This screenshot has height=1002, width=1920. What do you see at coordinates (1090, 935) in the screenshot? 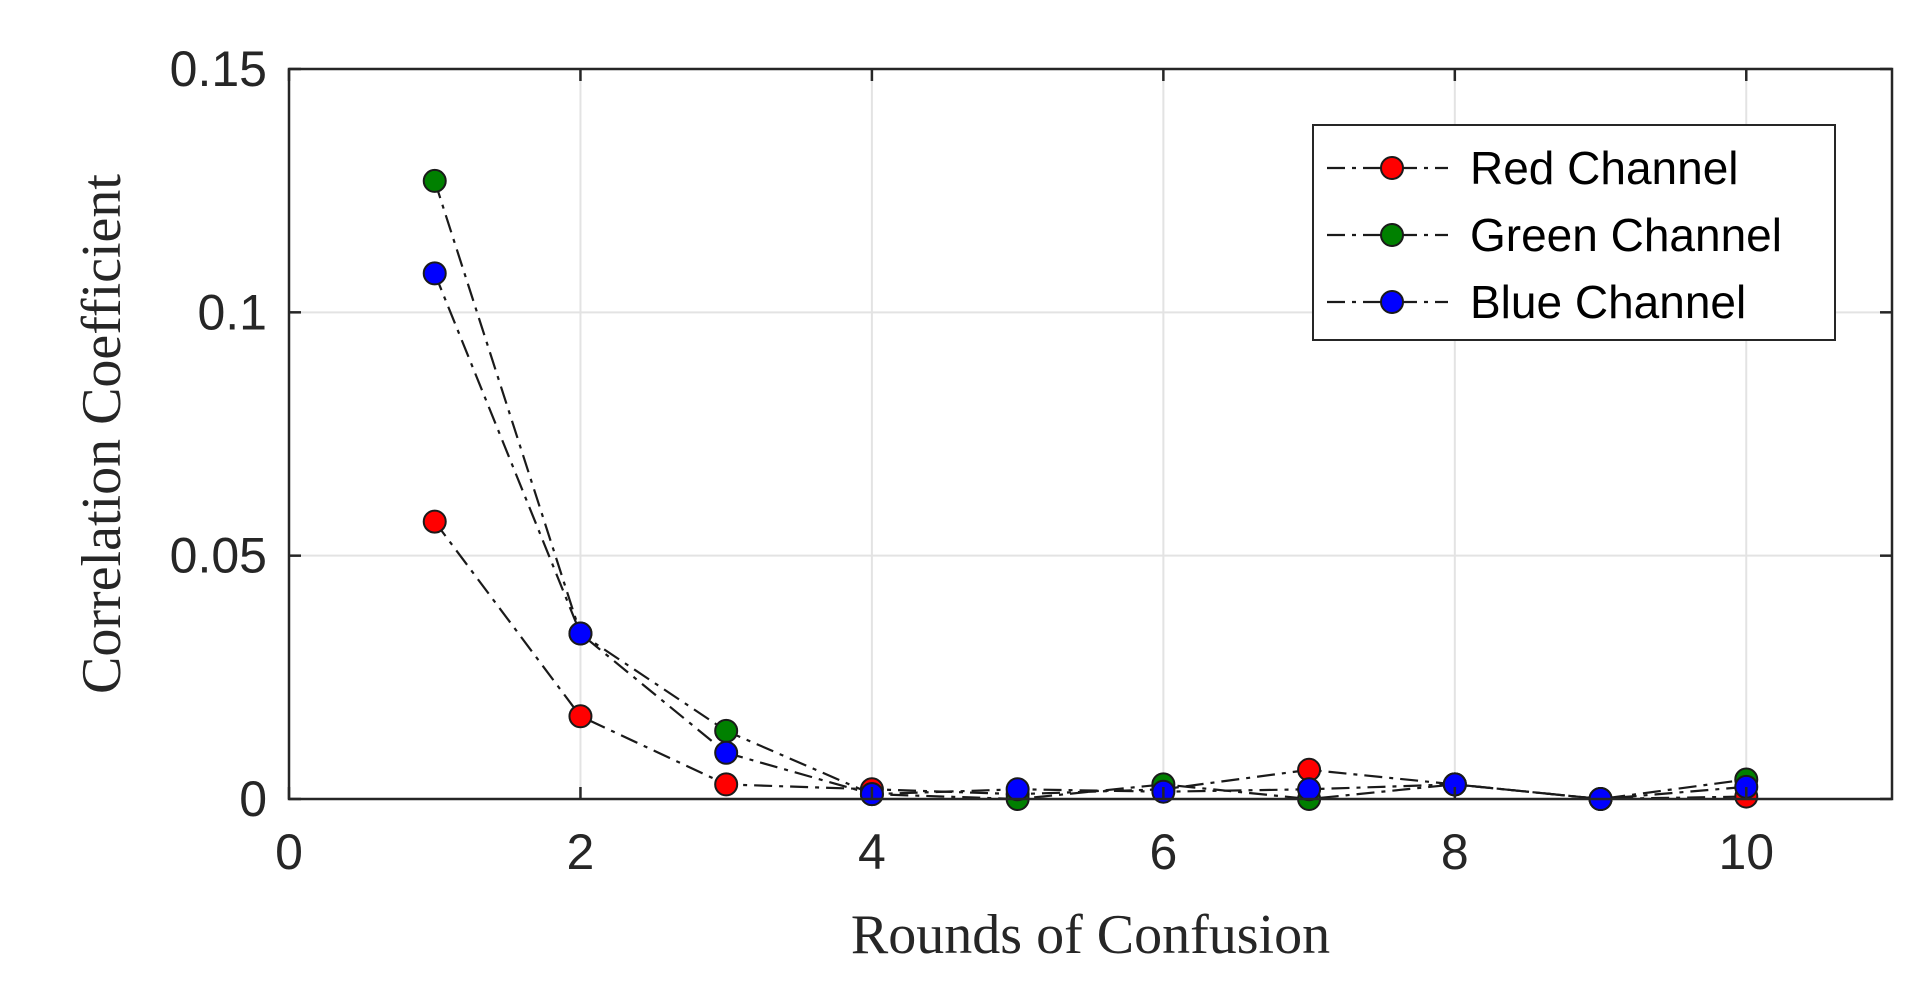
I see `x-axis-label: Rounds of Confusion` at bounding box center [1090, 935].